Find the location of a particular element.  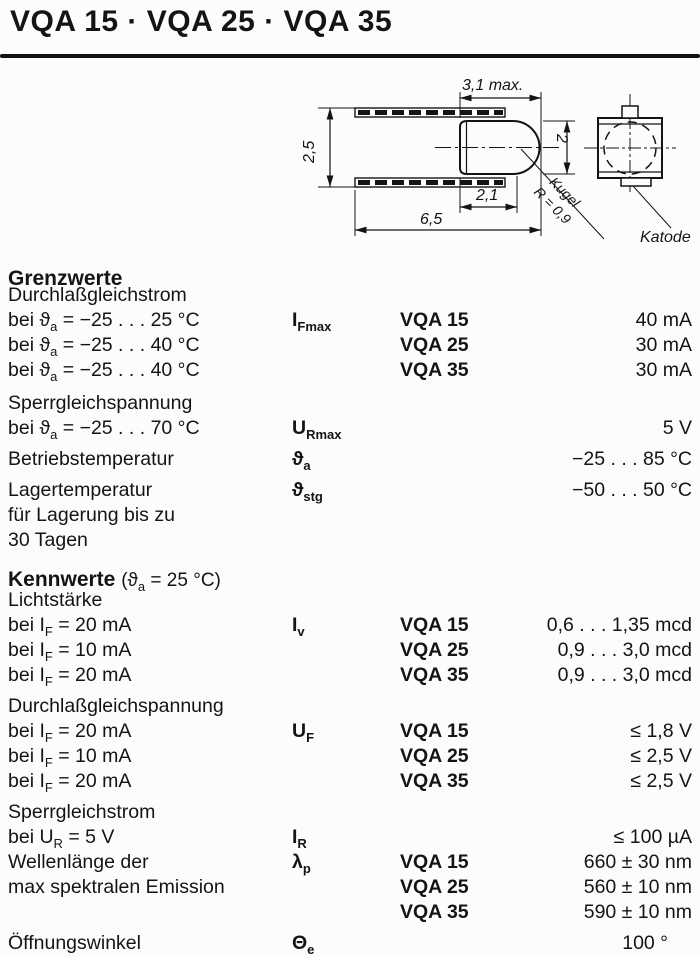

lead-top is located at coordinates (430, 112).